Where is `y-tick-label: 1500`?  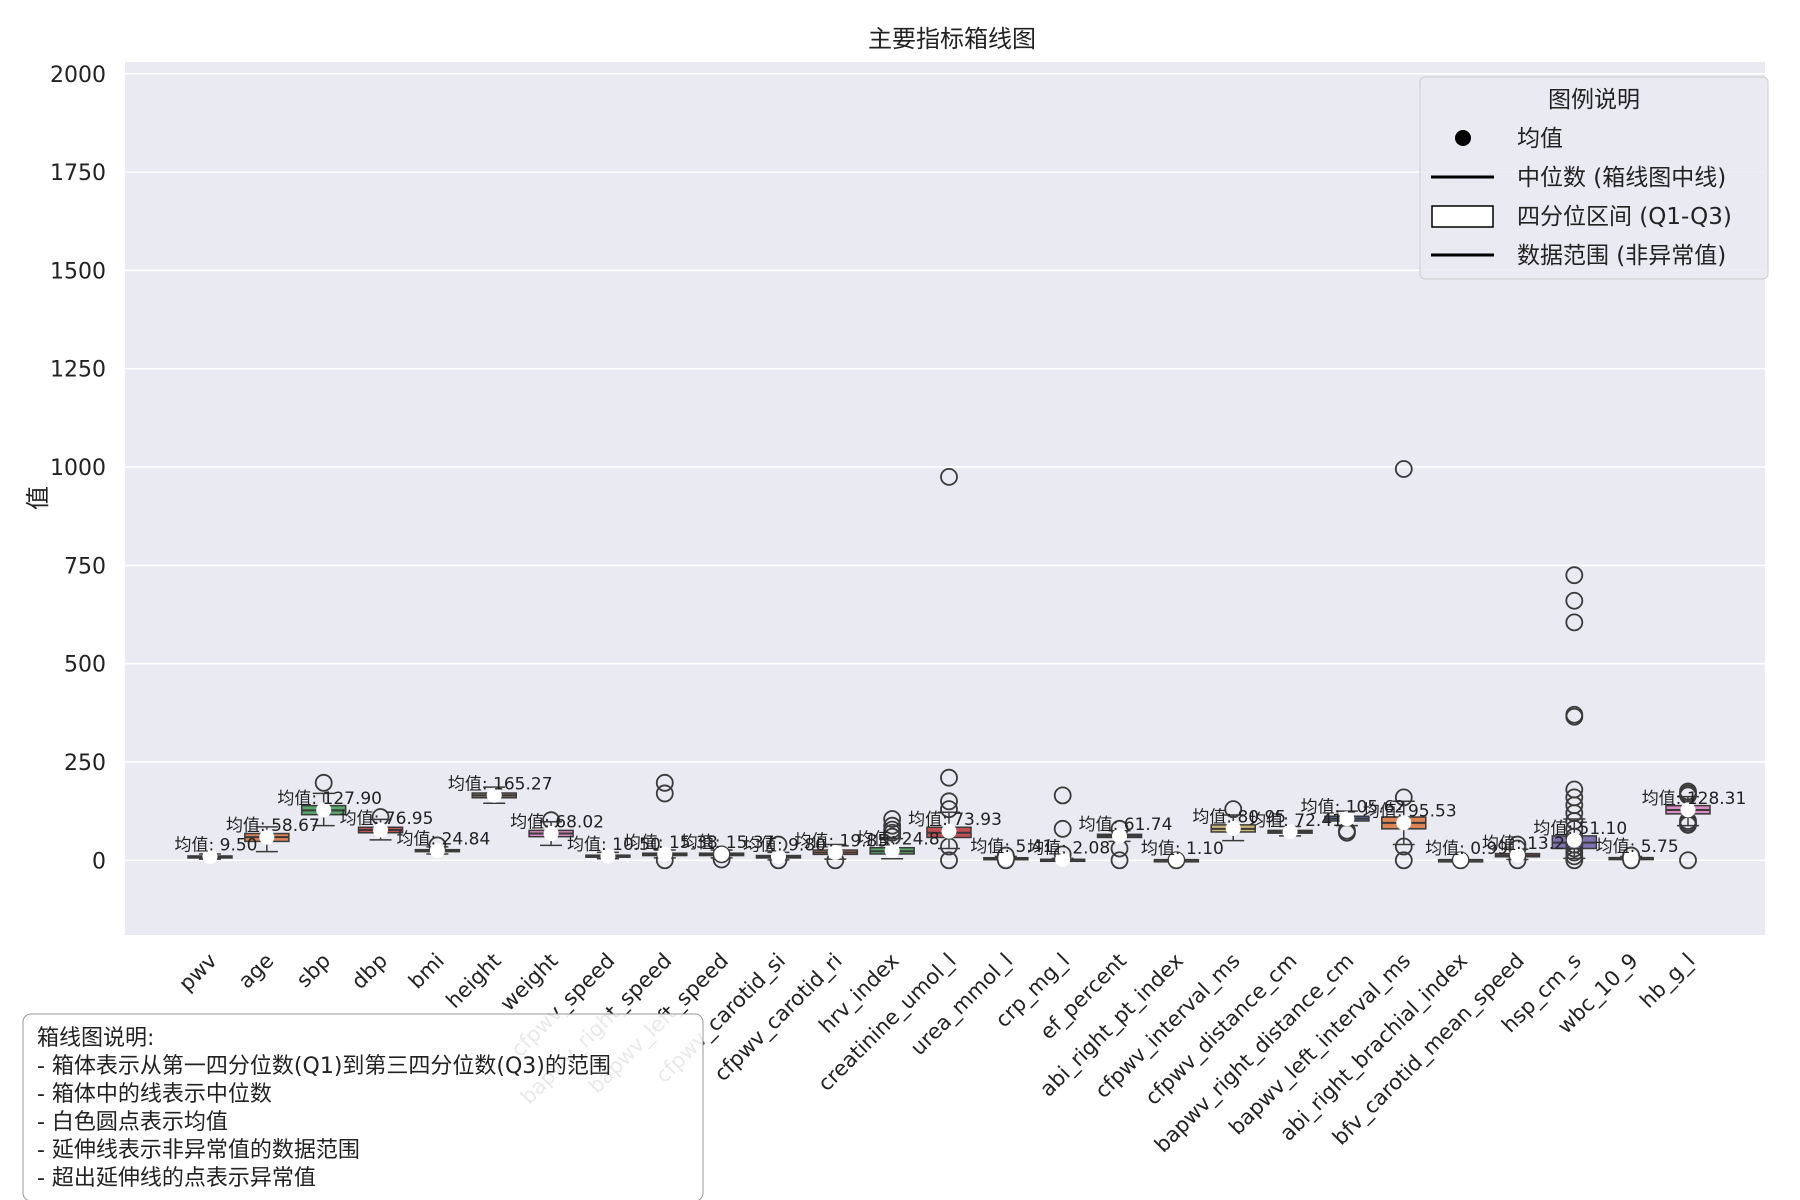
y-tick-label: 1500 is located at coordinates (78, 271).